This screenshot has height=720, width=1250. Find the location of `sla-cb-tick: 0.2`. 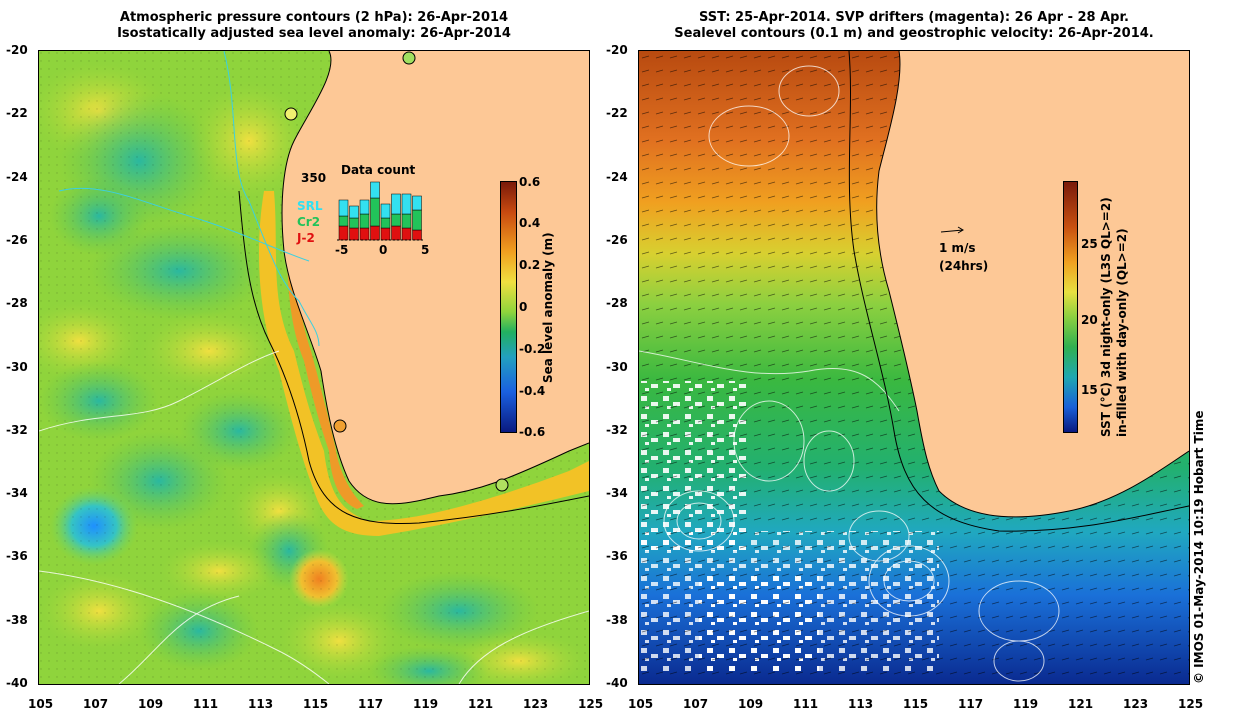

sla-cb-tick: 0.2 is located at coordinates (530, 265).